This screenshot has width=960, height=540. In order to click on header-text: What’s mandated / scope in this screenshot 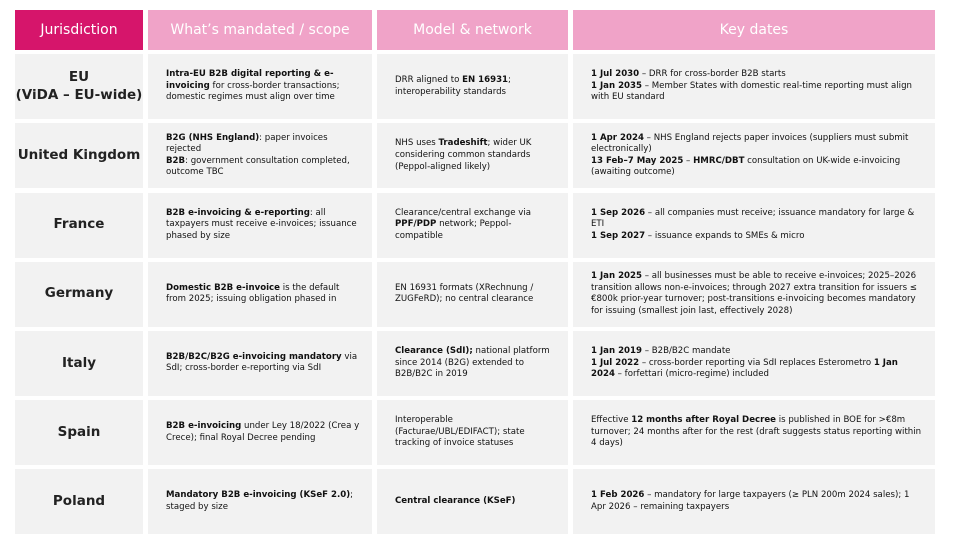, I will do `click(260, 30)`.